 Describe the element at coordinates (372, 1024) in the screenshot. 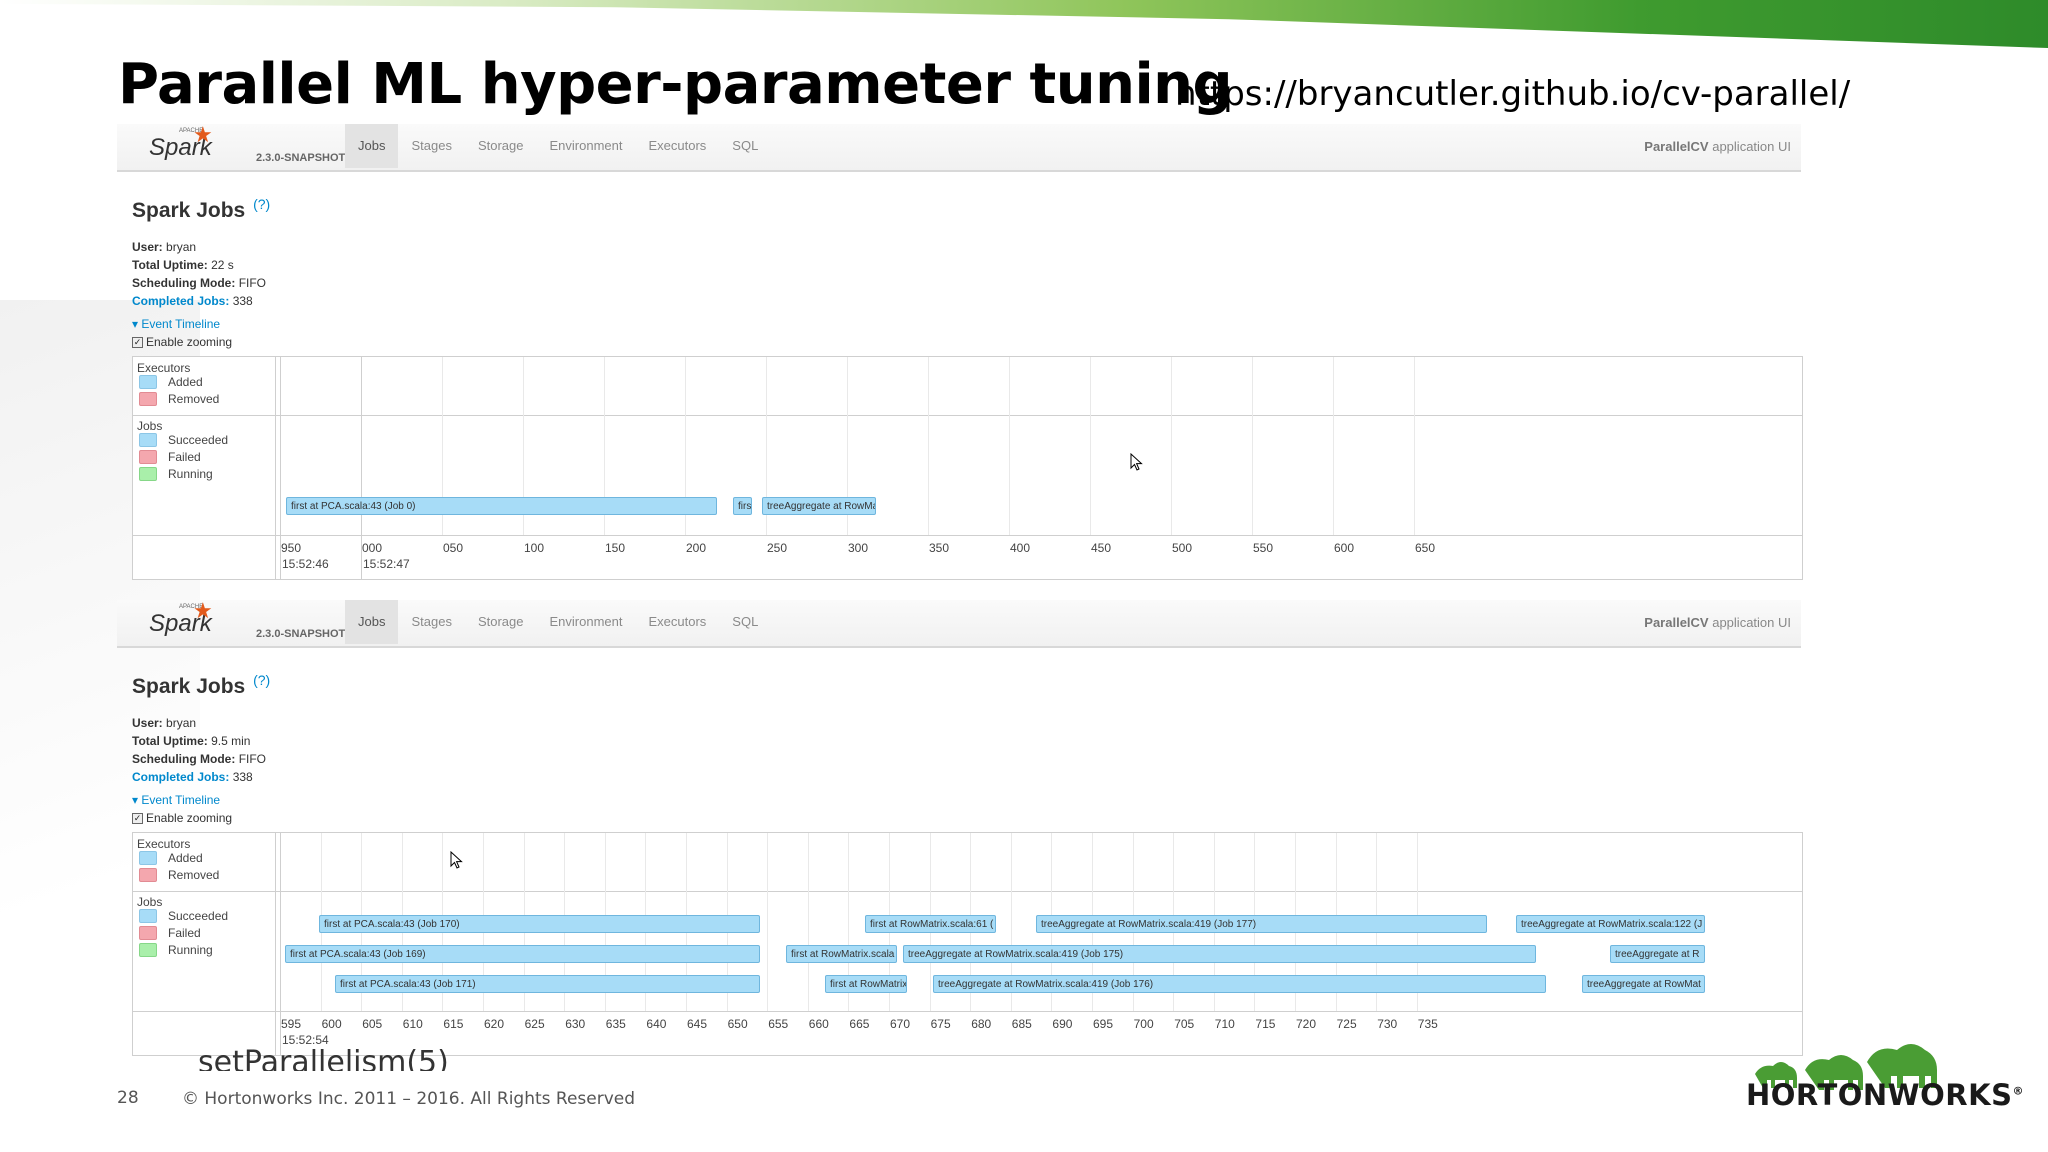

I see `axis-tick-label: 605` at that location.